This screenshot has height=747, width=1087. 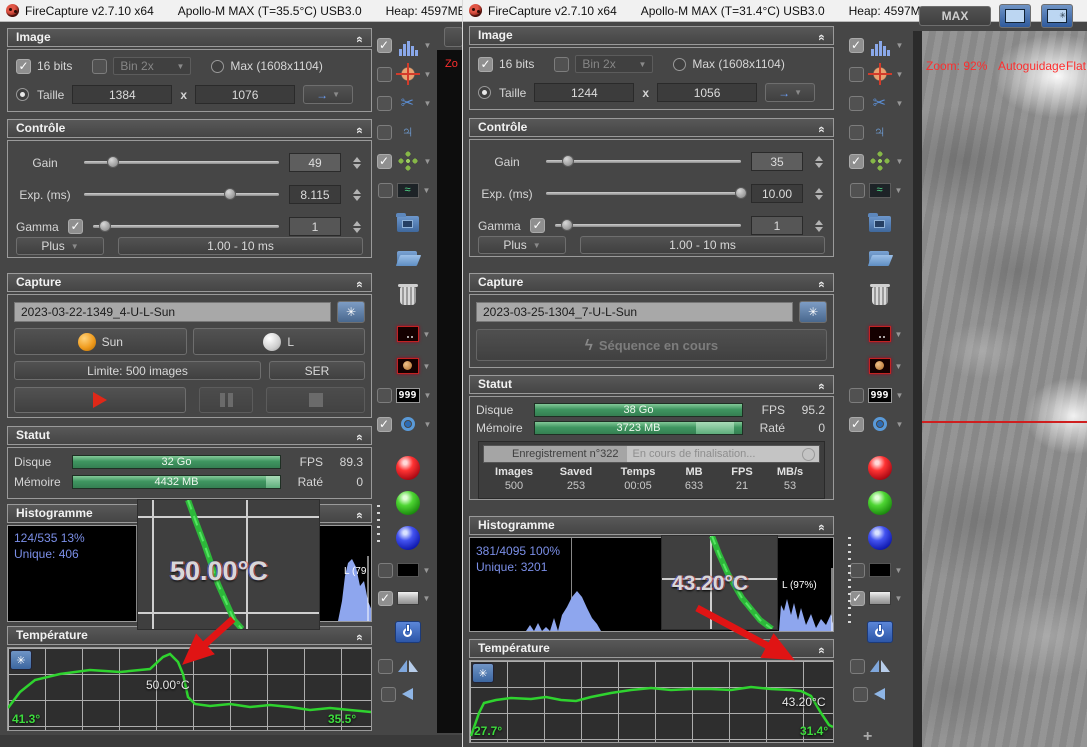 What do you see at coordinates (378, 524) in the screenshot?
I see `toolbar-grip` at bounding box center [378, 524].